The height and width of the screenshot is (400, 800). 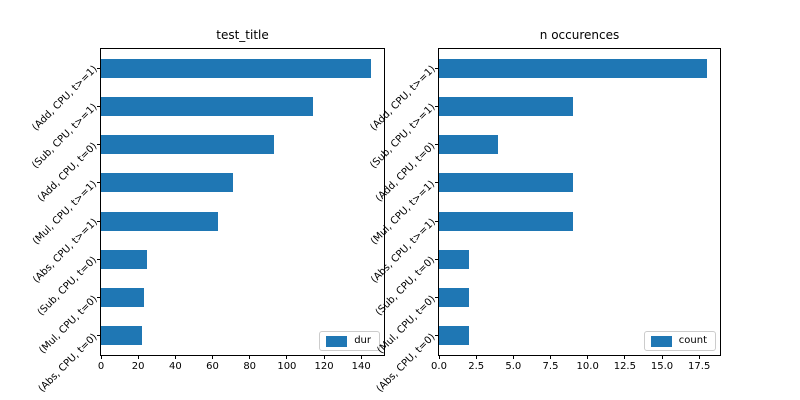 What do you see at coordinates (550, 366) in the screenshot?
I see `x-tick-label: 7.5` at bounding box center [550, 366].